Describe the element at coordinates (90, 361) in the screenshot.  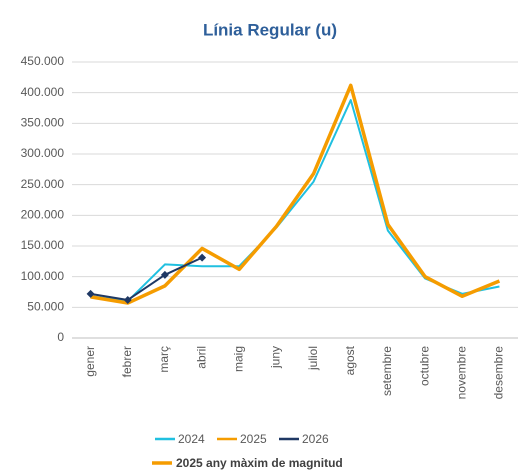
I see `x-tick-label: gener` at that location.